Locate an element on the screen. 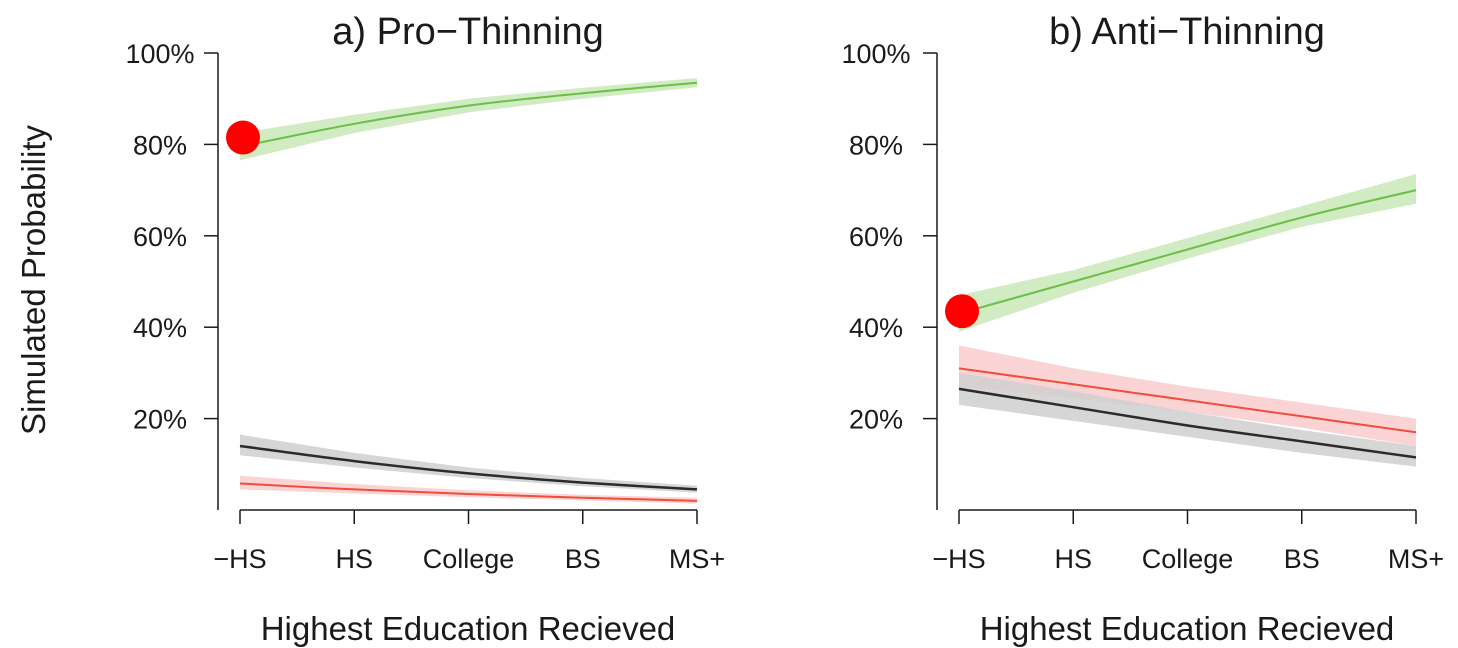 This screenshot has height=648, width=1458. chart-title: b) Anti−Thinning is located at coordinates (1187, 32).